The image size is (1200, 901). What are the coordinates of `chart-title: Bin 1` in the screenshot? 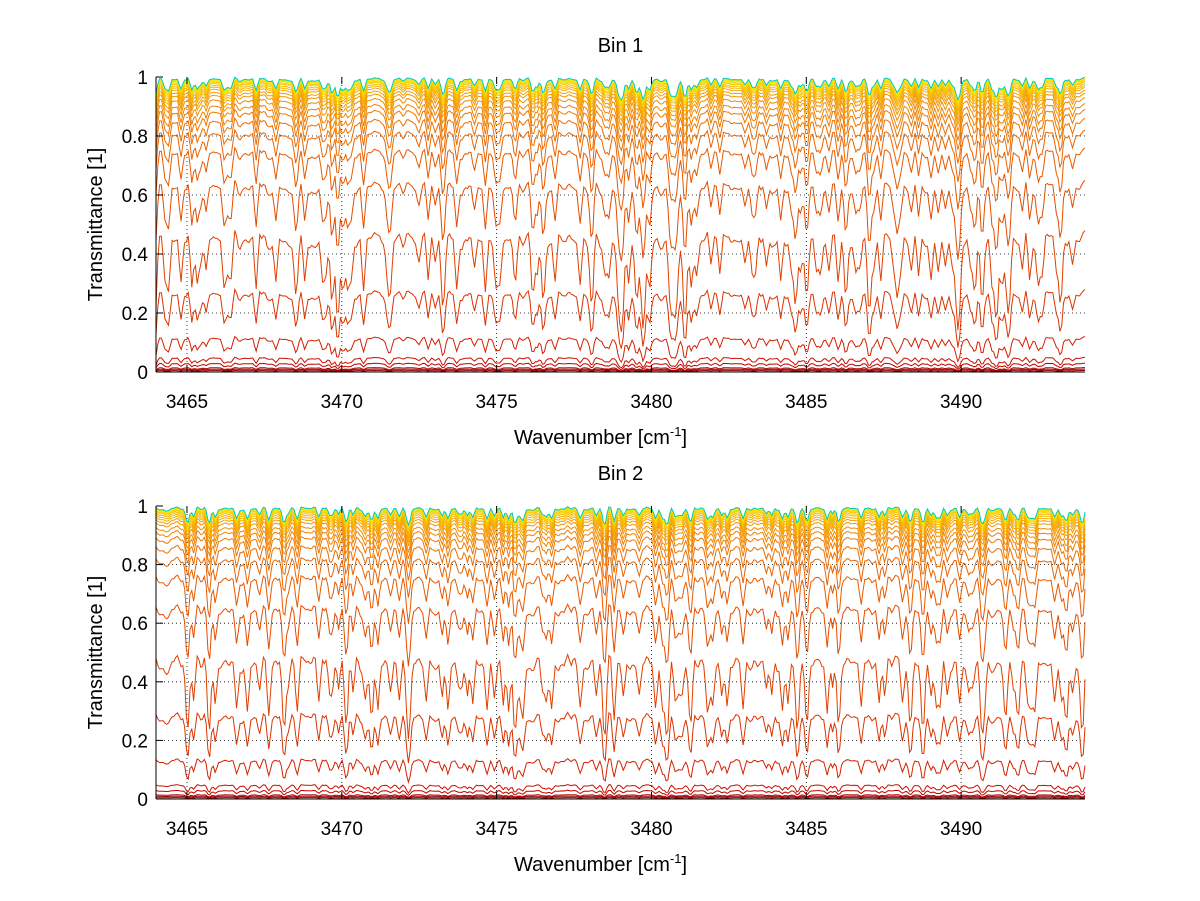 It's located at (621, 46).